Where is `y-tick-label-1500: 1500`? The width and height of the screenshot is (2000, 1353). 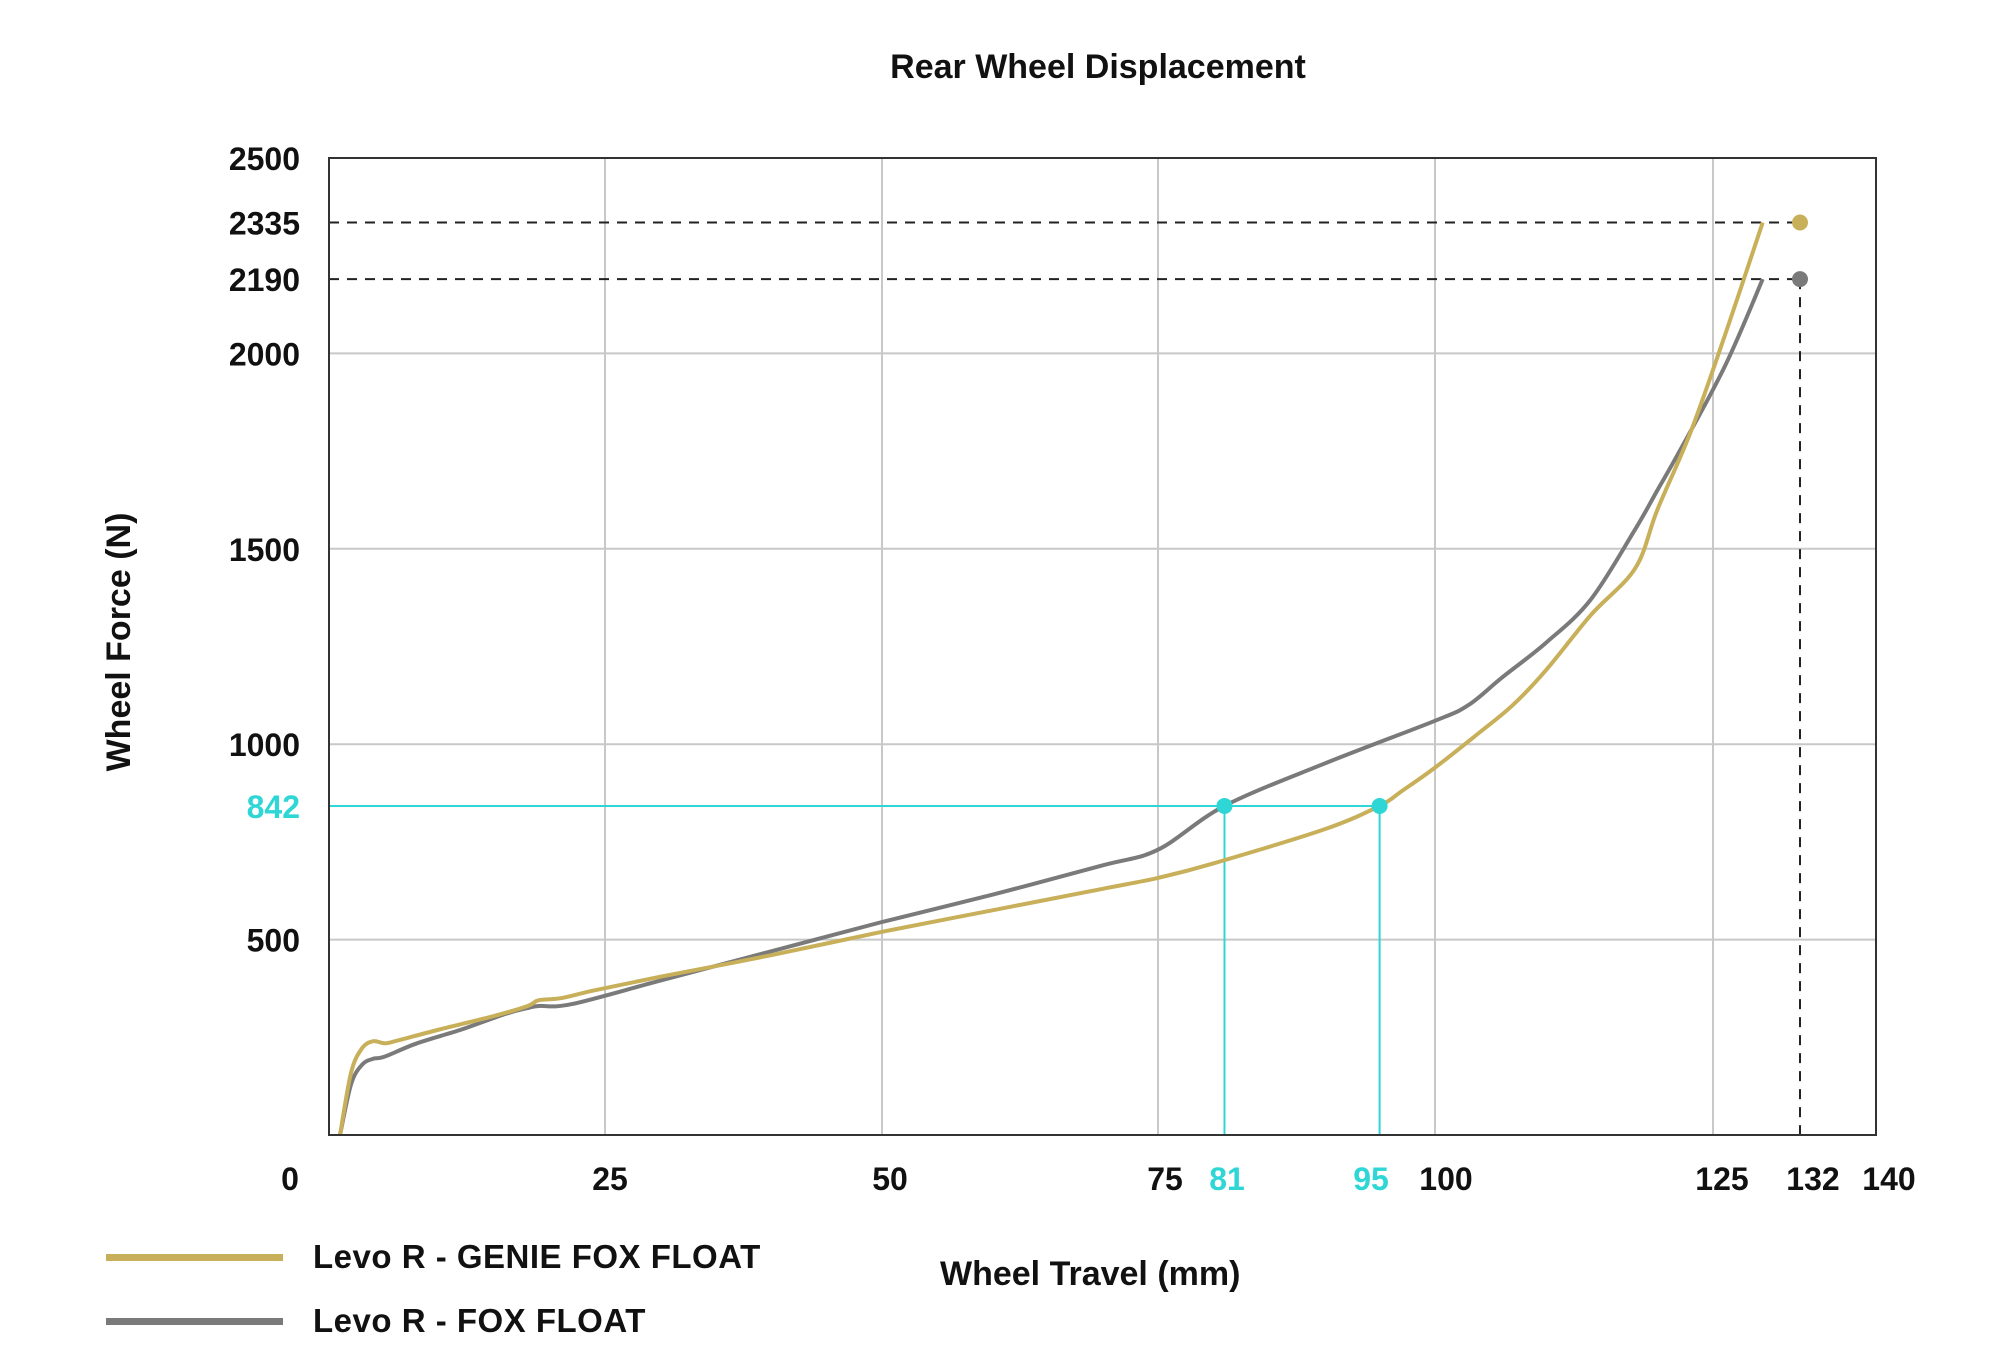 y-tick-label-1500: 1500 is located at coordinates (264, 550).